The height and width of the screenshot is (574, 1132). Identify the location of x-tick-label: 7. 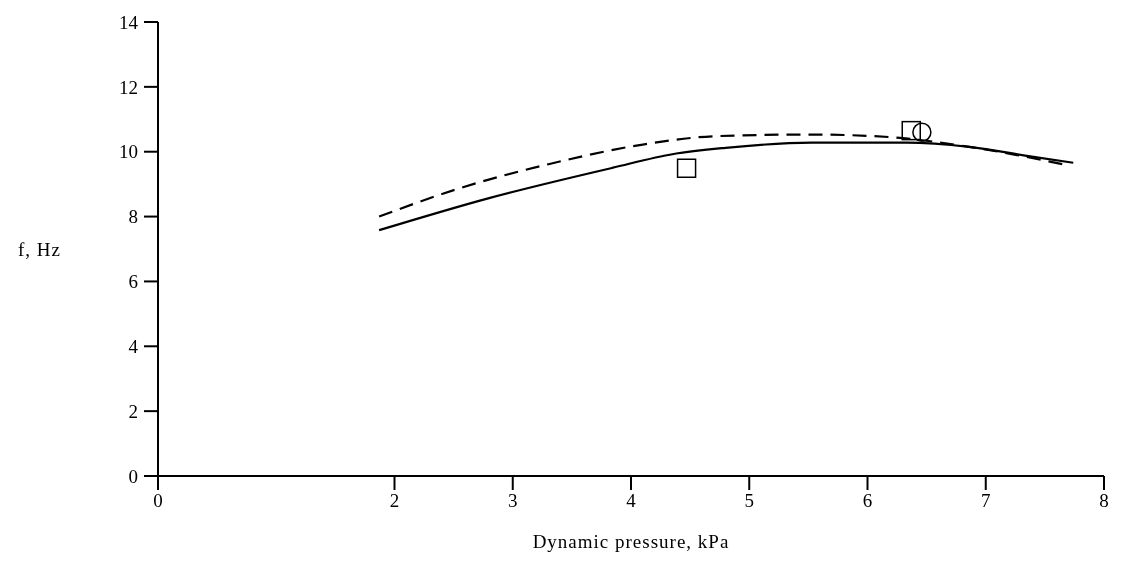
(986, 501).